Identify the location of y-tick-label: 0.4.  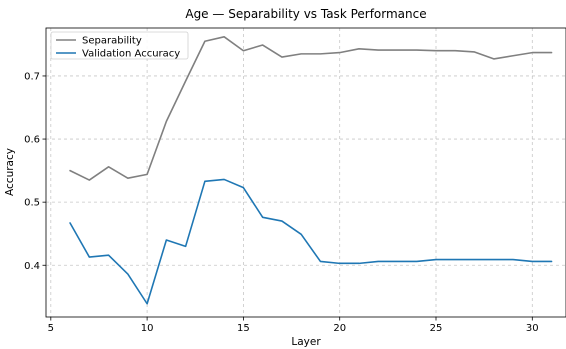
(32, 266).